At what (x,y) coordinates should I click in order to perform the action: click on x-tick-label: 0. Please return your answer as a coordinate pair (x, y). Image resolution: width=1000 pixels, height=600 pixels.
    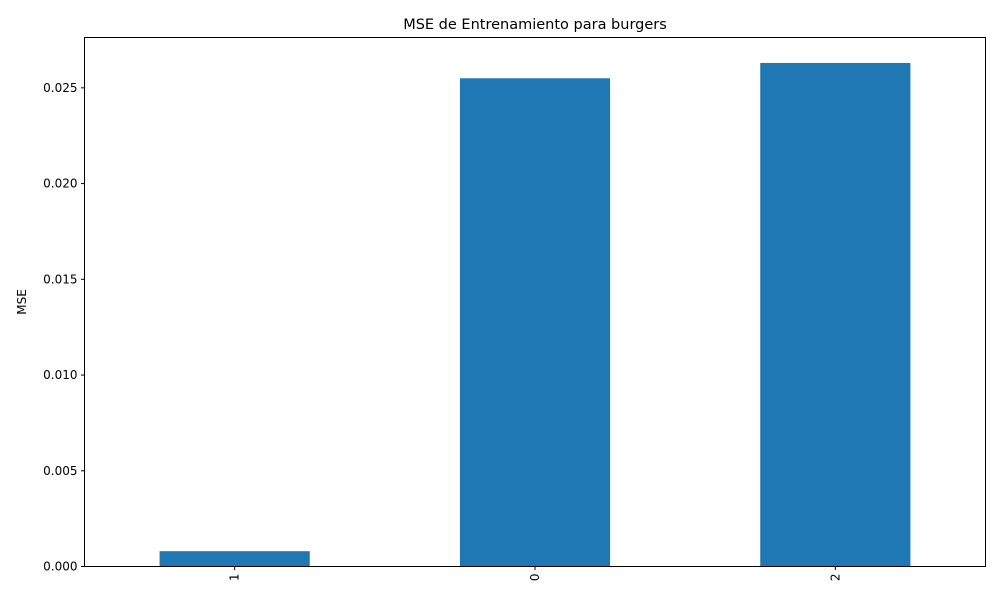
    Looking at the image, I should click on (535, 578).